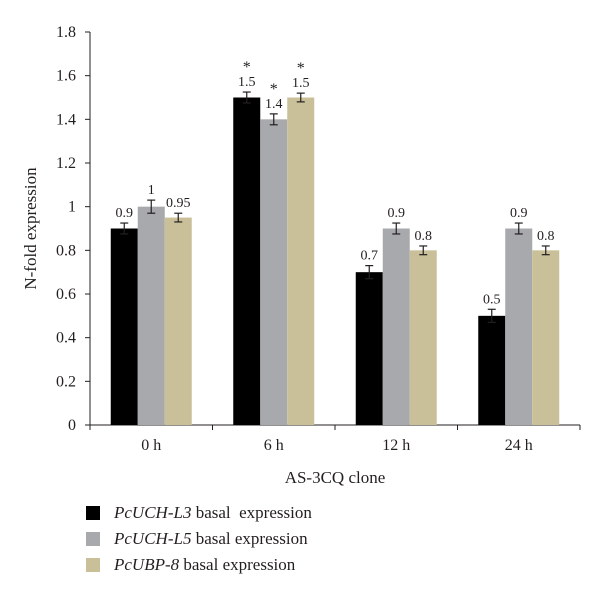 The height and width of the screenshot is (594, 600). I want to click on data-label: 0.7, so click(370, 256).